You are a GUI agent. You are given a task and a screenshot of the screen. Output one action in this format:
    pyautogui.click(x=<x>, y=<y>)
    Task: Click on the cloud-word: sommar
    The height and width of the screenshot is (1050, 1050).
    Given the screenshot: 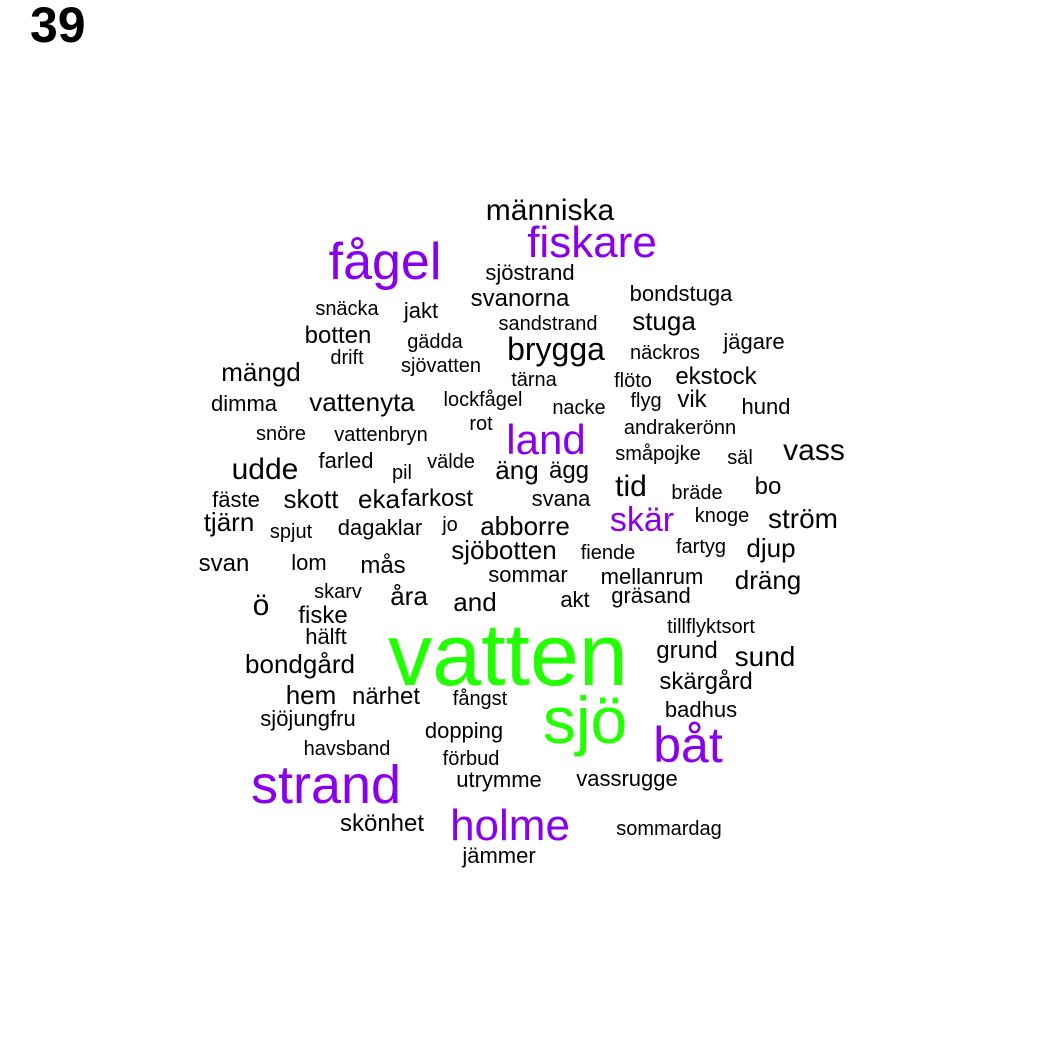 What is the action you would take?
    pyautogui.click(x=528, y=574)
    